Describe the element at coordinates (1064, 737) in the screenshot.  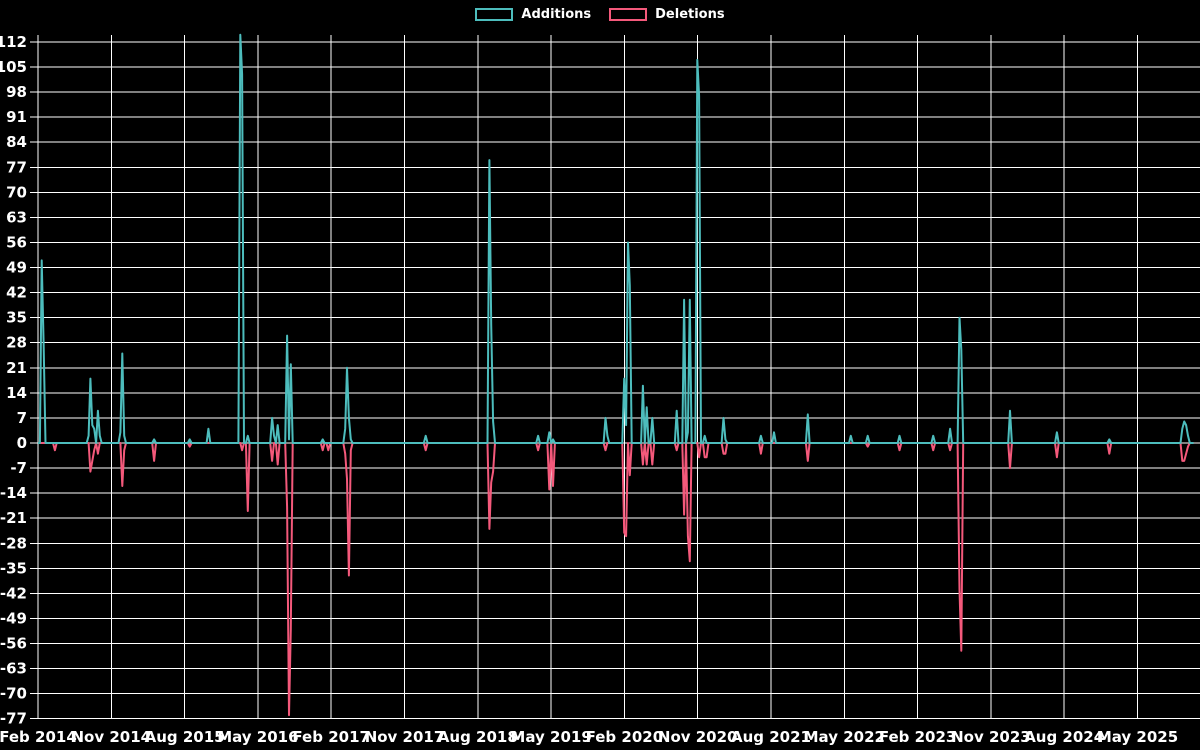
I see `x-tick-label: Aug 2024` at that location.